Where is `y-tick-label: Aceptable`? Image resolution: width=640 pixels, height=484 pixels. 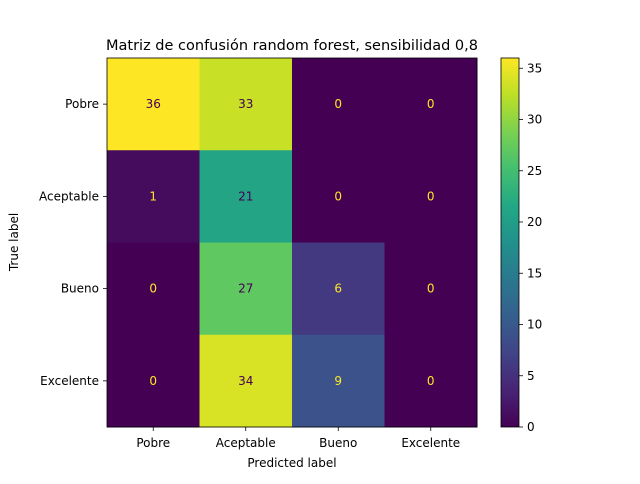
y-tick-label: Aceptable is located at coordinates (69, 196).